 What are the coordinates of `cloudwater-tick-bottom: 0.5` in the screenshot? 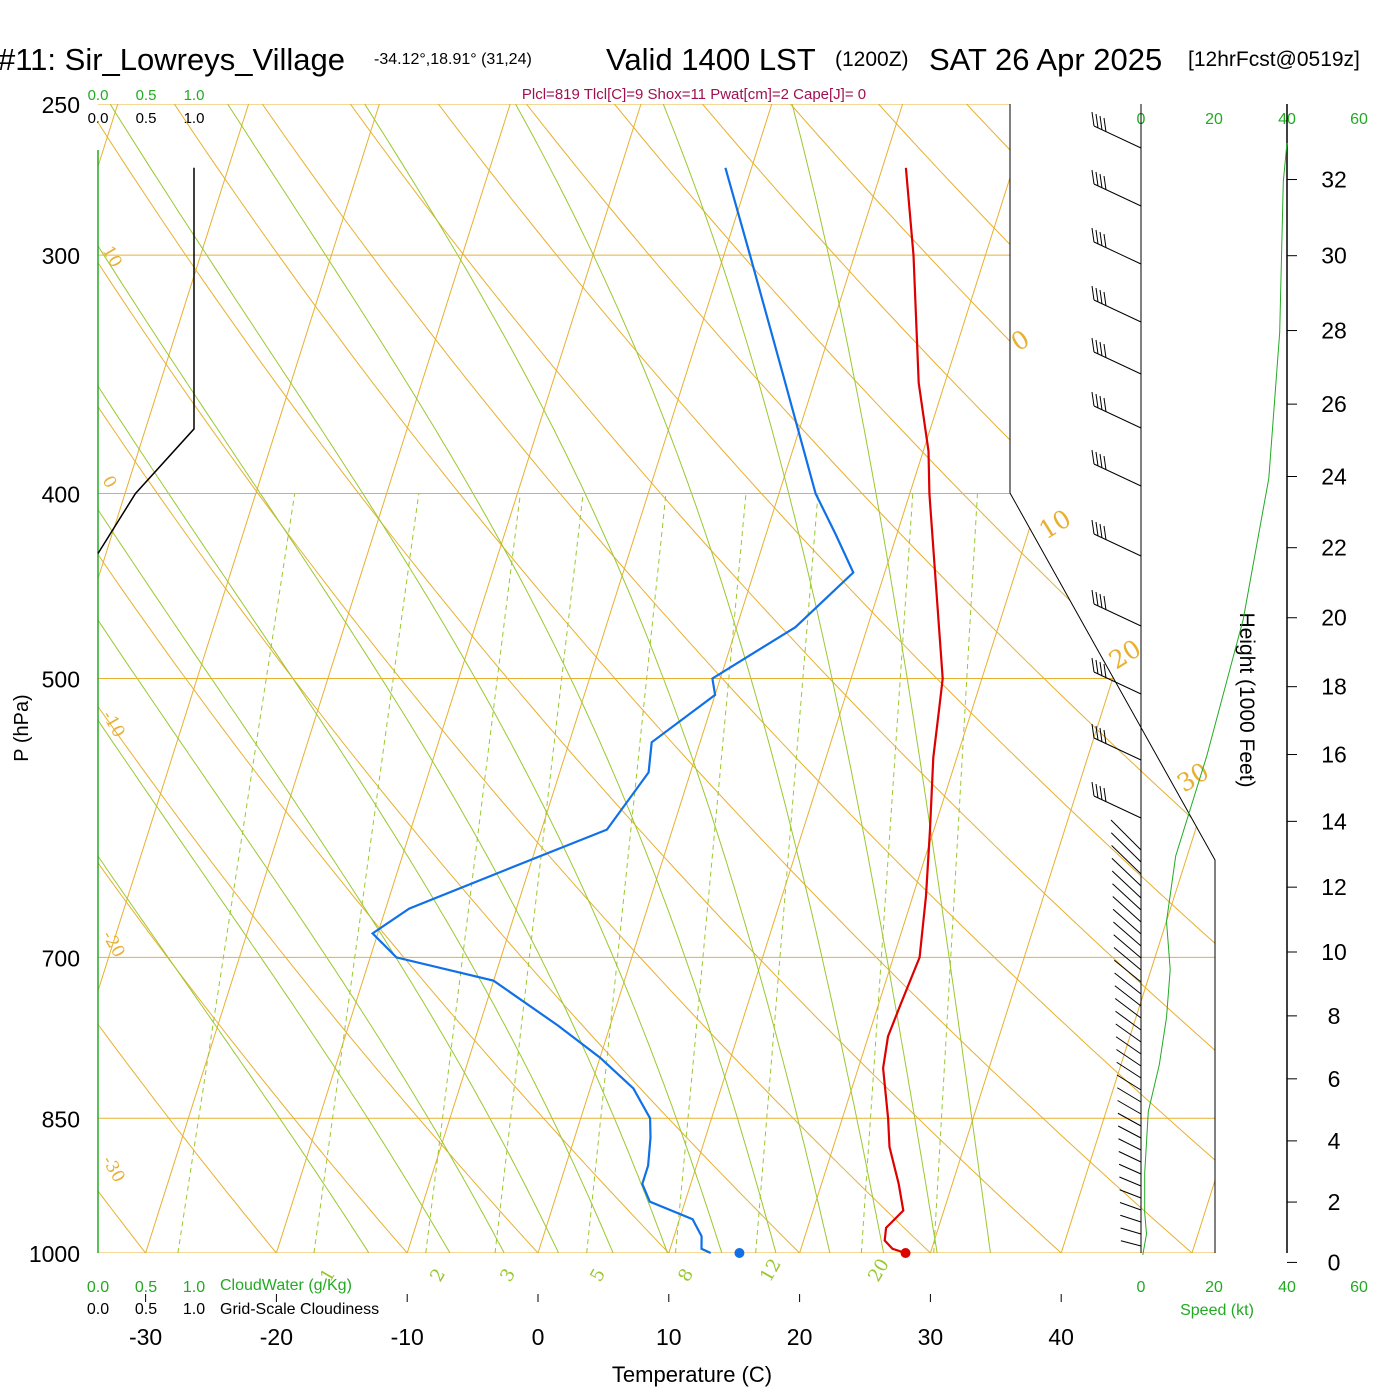 It's located at (146, 1287).